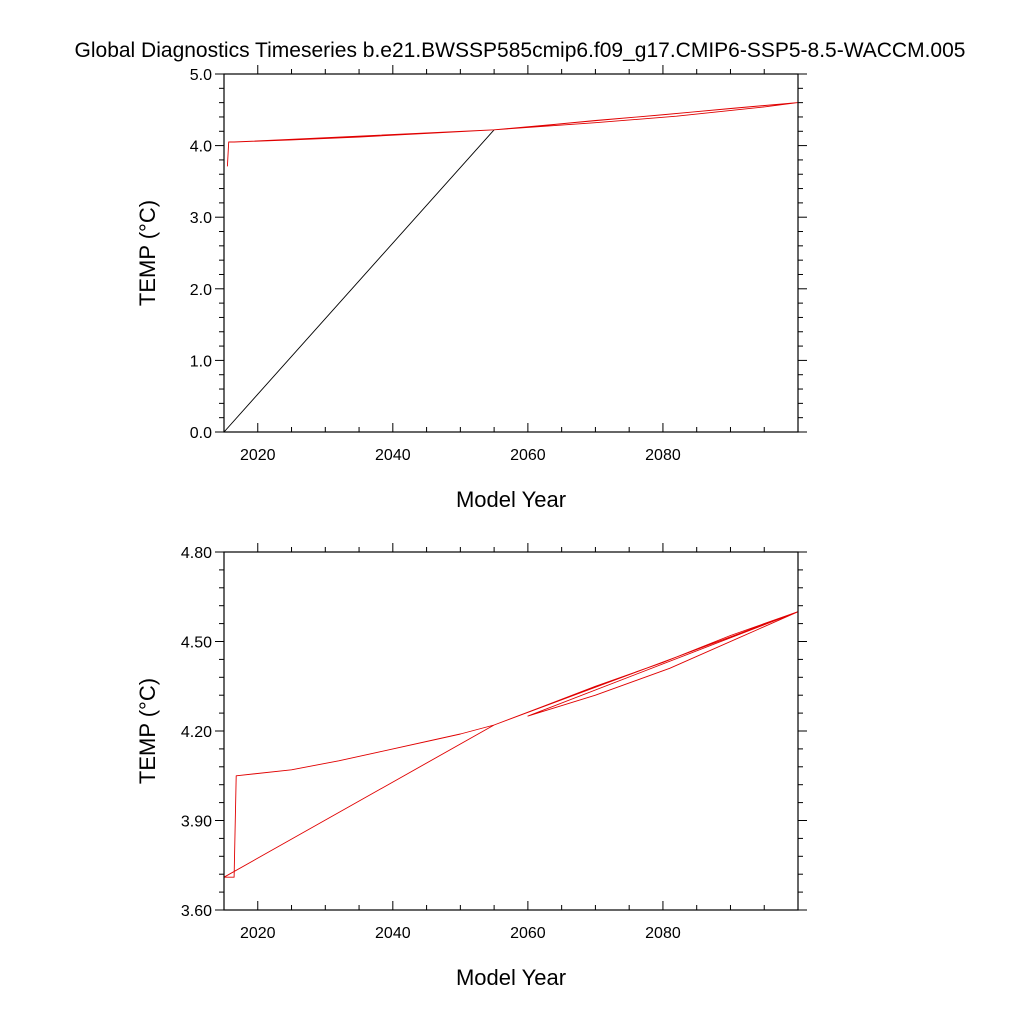 The height and width of the screenshot is (1024, 1024). Describe the element at coordinates (201, 218) in the screenshot. I see `y-tick-label: 3.0` at that location.